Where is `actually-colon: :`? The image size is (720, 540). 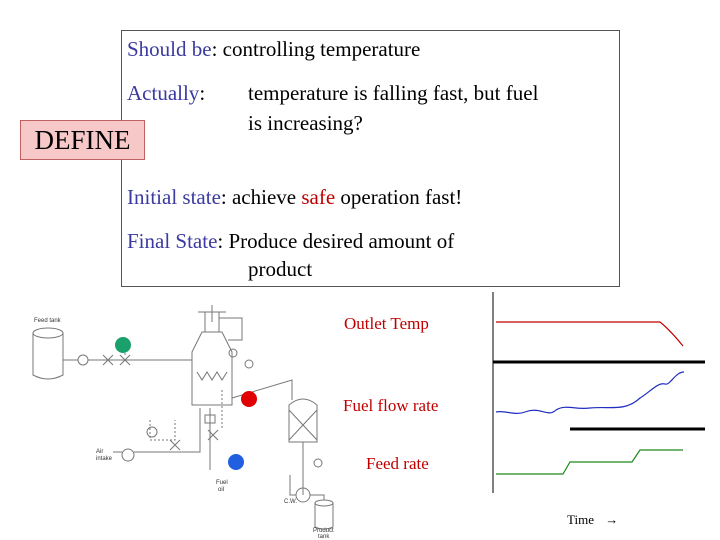 actually-colon: : is located at coordinates (202, 93).